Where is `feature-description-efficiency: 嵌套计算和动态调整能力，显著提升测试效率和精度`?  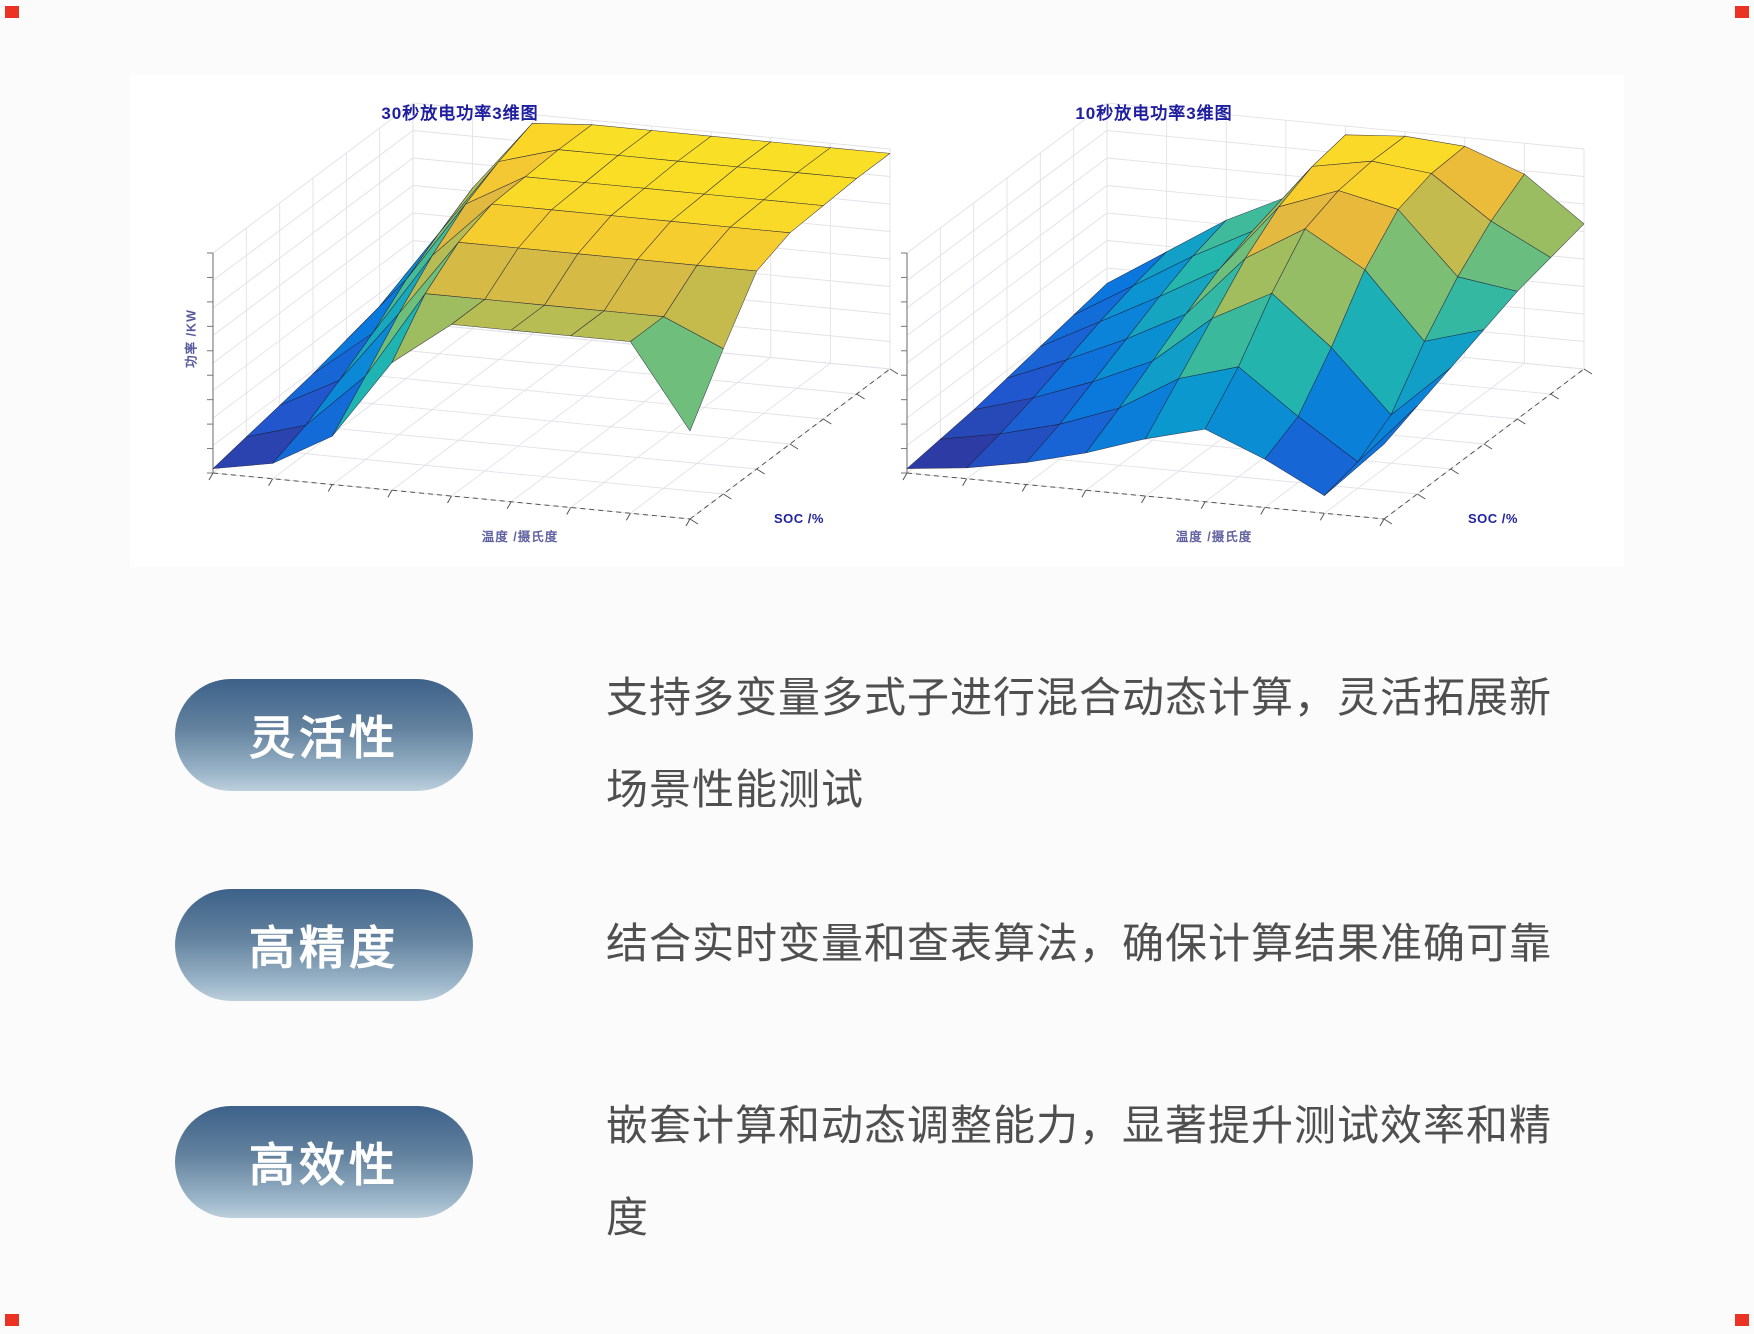
feature-description-efficiency: 嵌套计算和动态调整能力，显著提升测试效率和精度 is located at coordinates (1079, 1171).